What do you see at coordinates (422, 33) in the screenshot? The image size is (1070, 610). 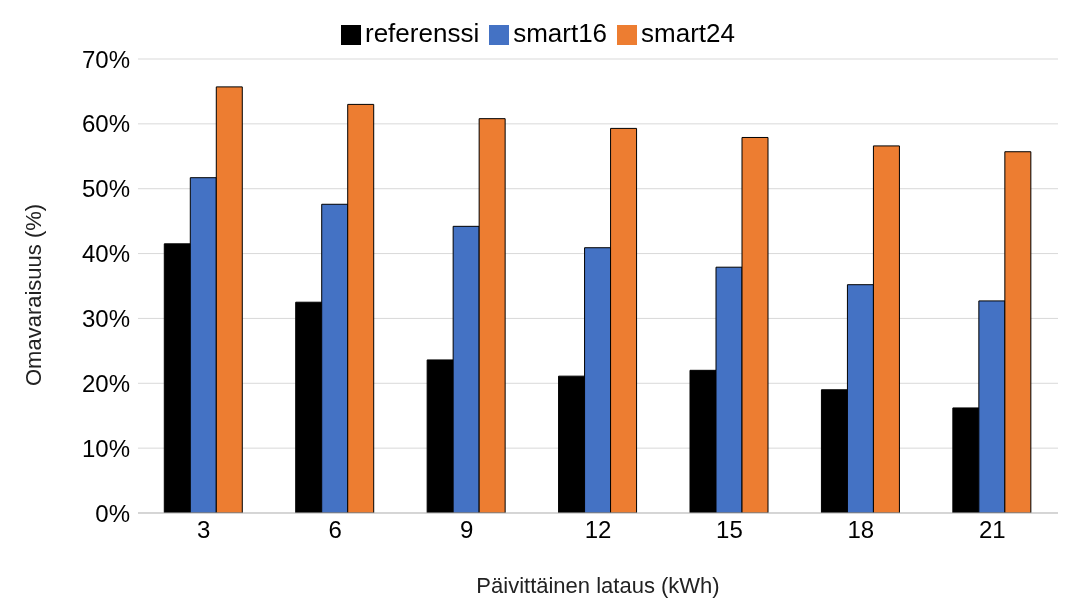 I see `legend-label: referenssi` at bounding box center [422, 33].